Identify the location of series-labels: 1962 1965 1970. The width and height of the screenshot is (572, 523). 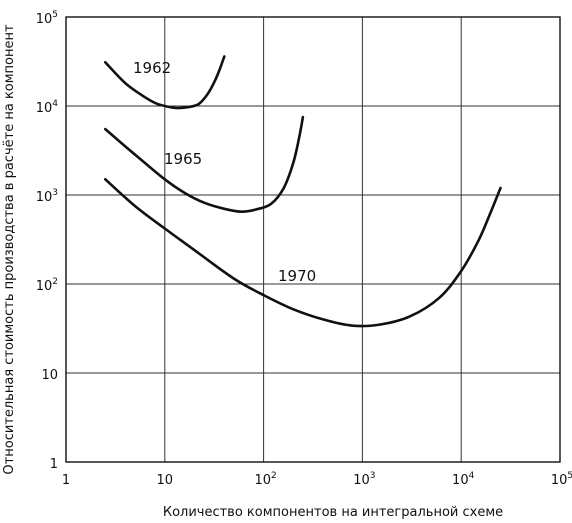
(224, 172).